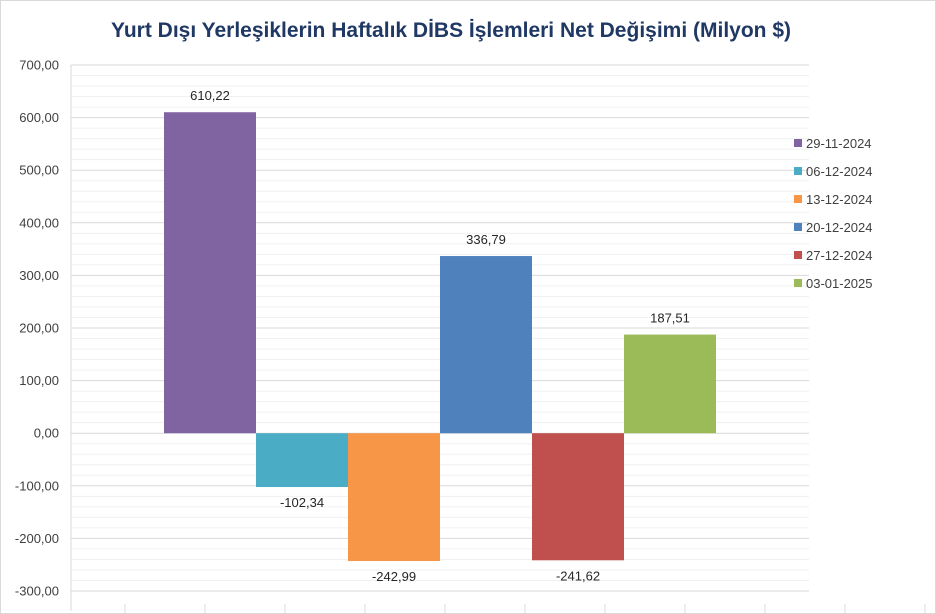  Describe the element at coordinates (39, 380) in the screenshot. I see `y-tick-label: 100,00` at that location.